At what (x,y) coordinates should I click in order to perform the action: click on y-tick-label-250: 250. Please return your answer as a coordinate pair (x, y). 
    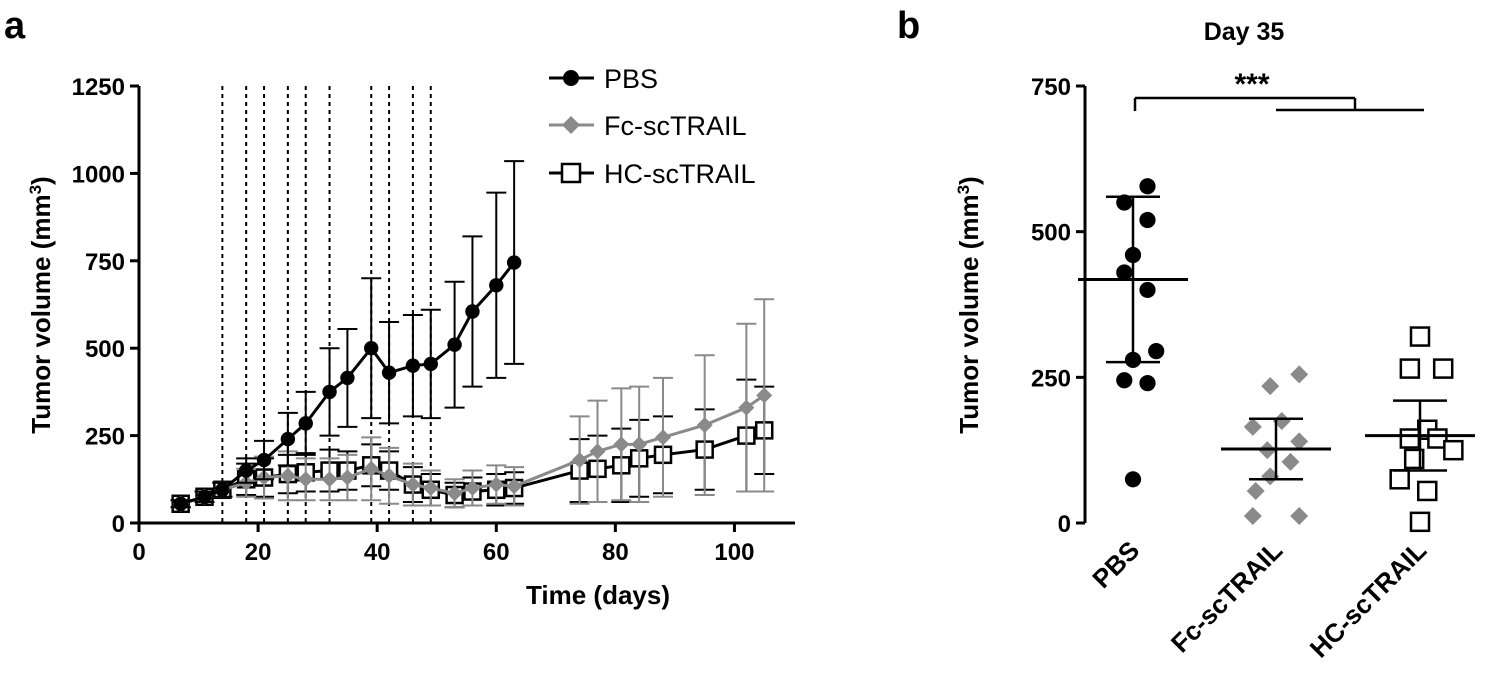
    Looking at the image, I should click on (105, 437).